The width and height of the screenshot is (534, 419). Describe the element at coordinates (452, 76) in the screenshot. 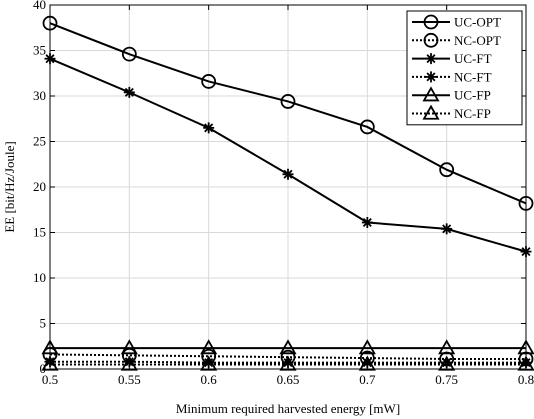

I see `legend-item-nc-ft: NC-FT` at that location.